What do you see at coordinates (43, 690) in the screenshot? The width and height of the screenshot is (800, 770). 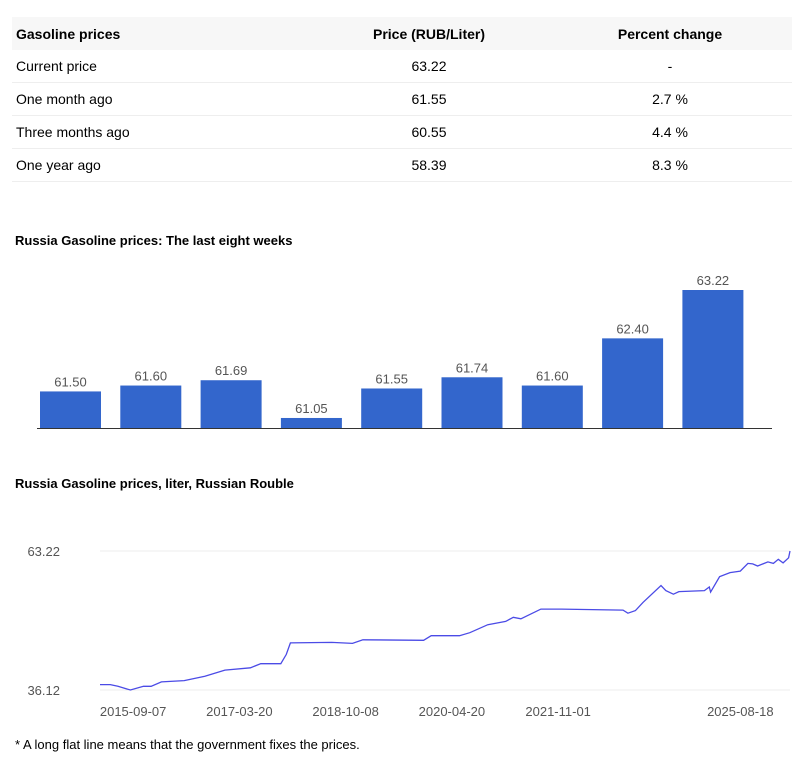 I see `y-tick-label: 36.12` at bounding box center [43, 690].